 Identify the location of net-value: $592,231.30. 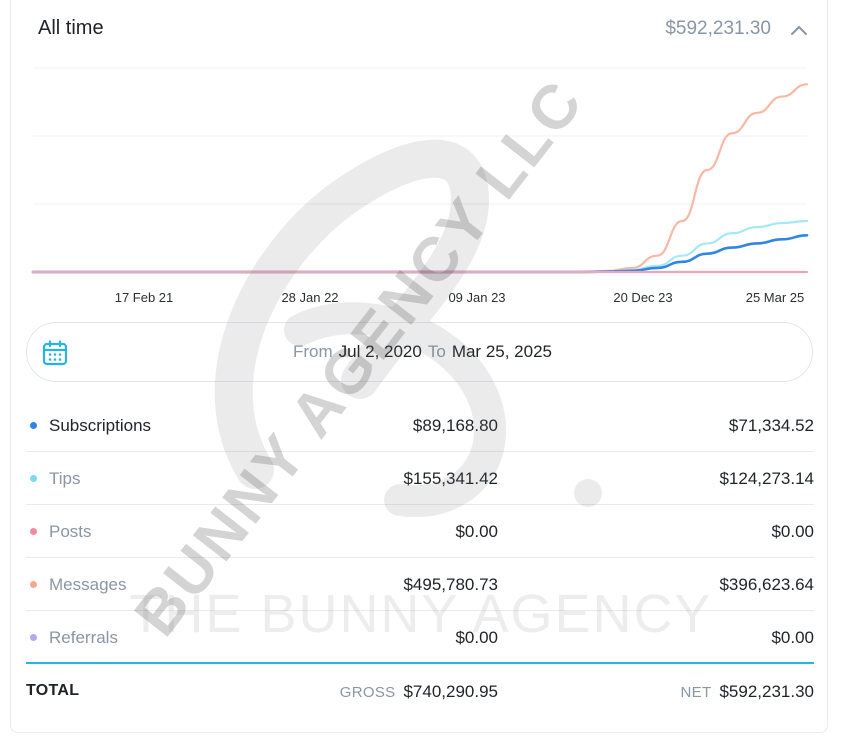
(766, 691).